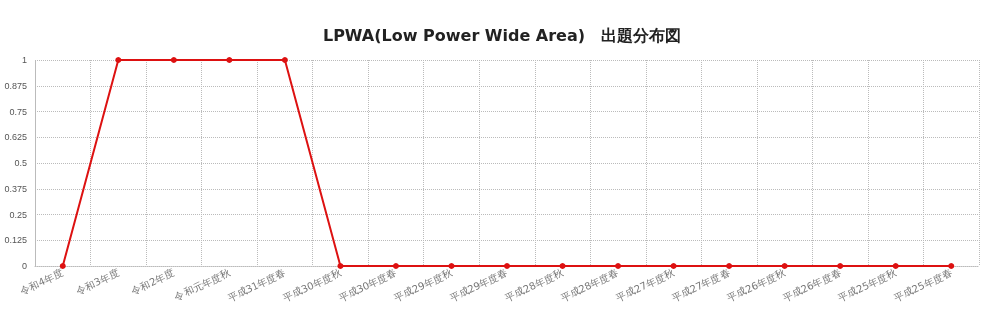 This screenshot has height=314, width=1004. What do you see at coordinates (153, 282) in the screenshot?
I see `x-tick-label: 令和2年度` at bounding box center [153, 282].